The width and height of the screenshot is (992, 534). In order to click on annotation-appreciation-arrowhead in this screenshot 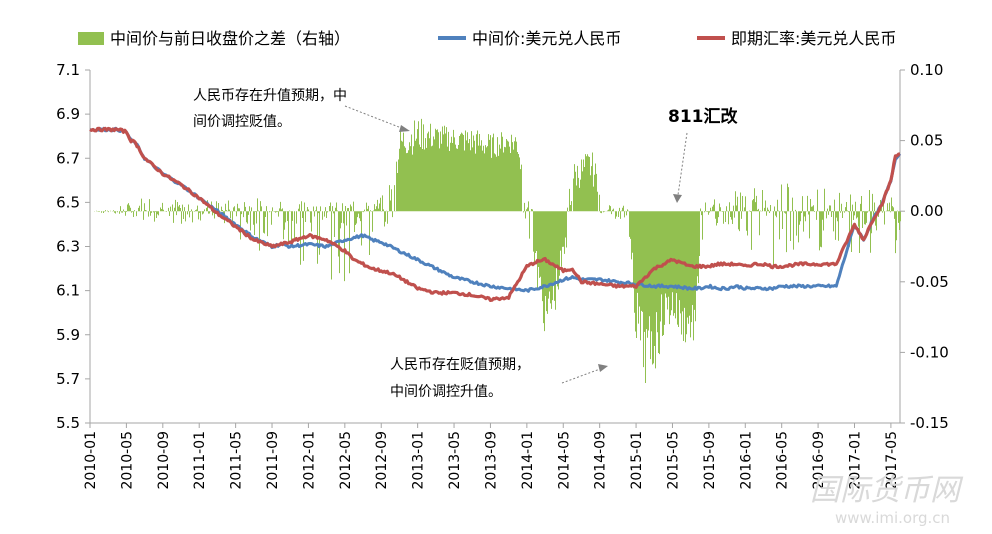, I will do `click(404, 128)`.